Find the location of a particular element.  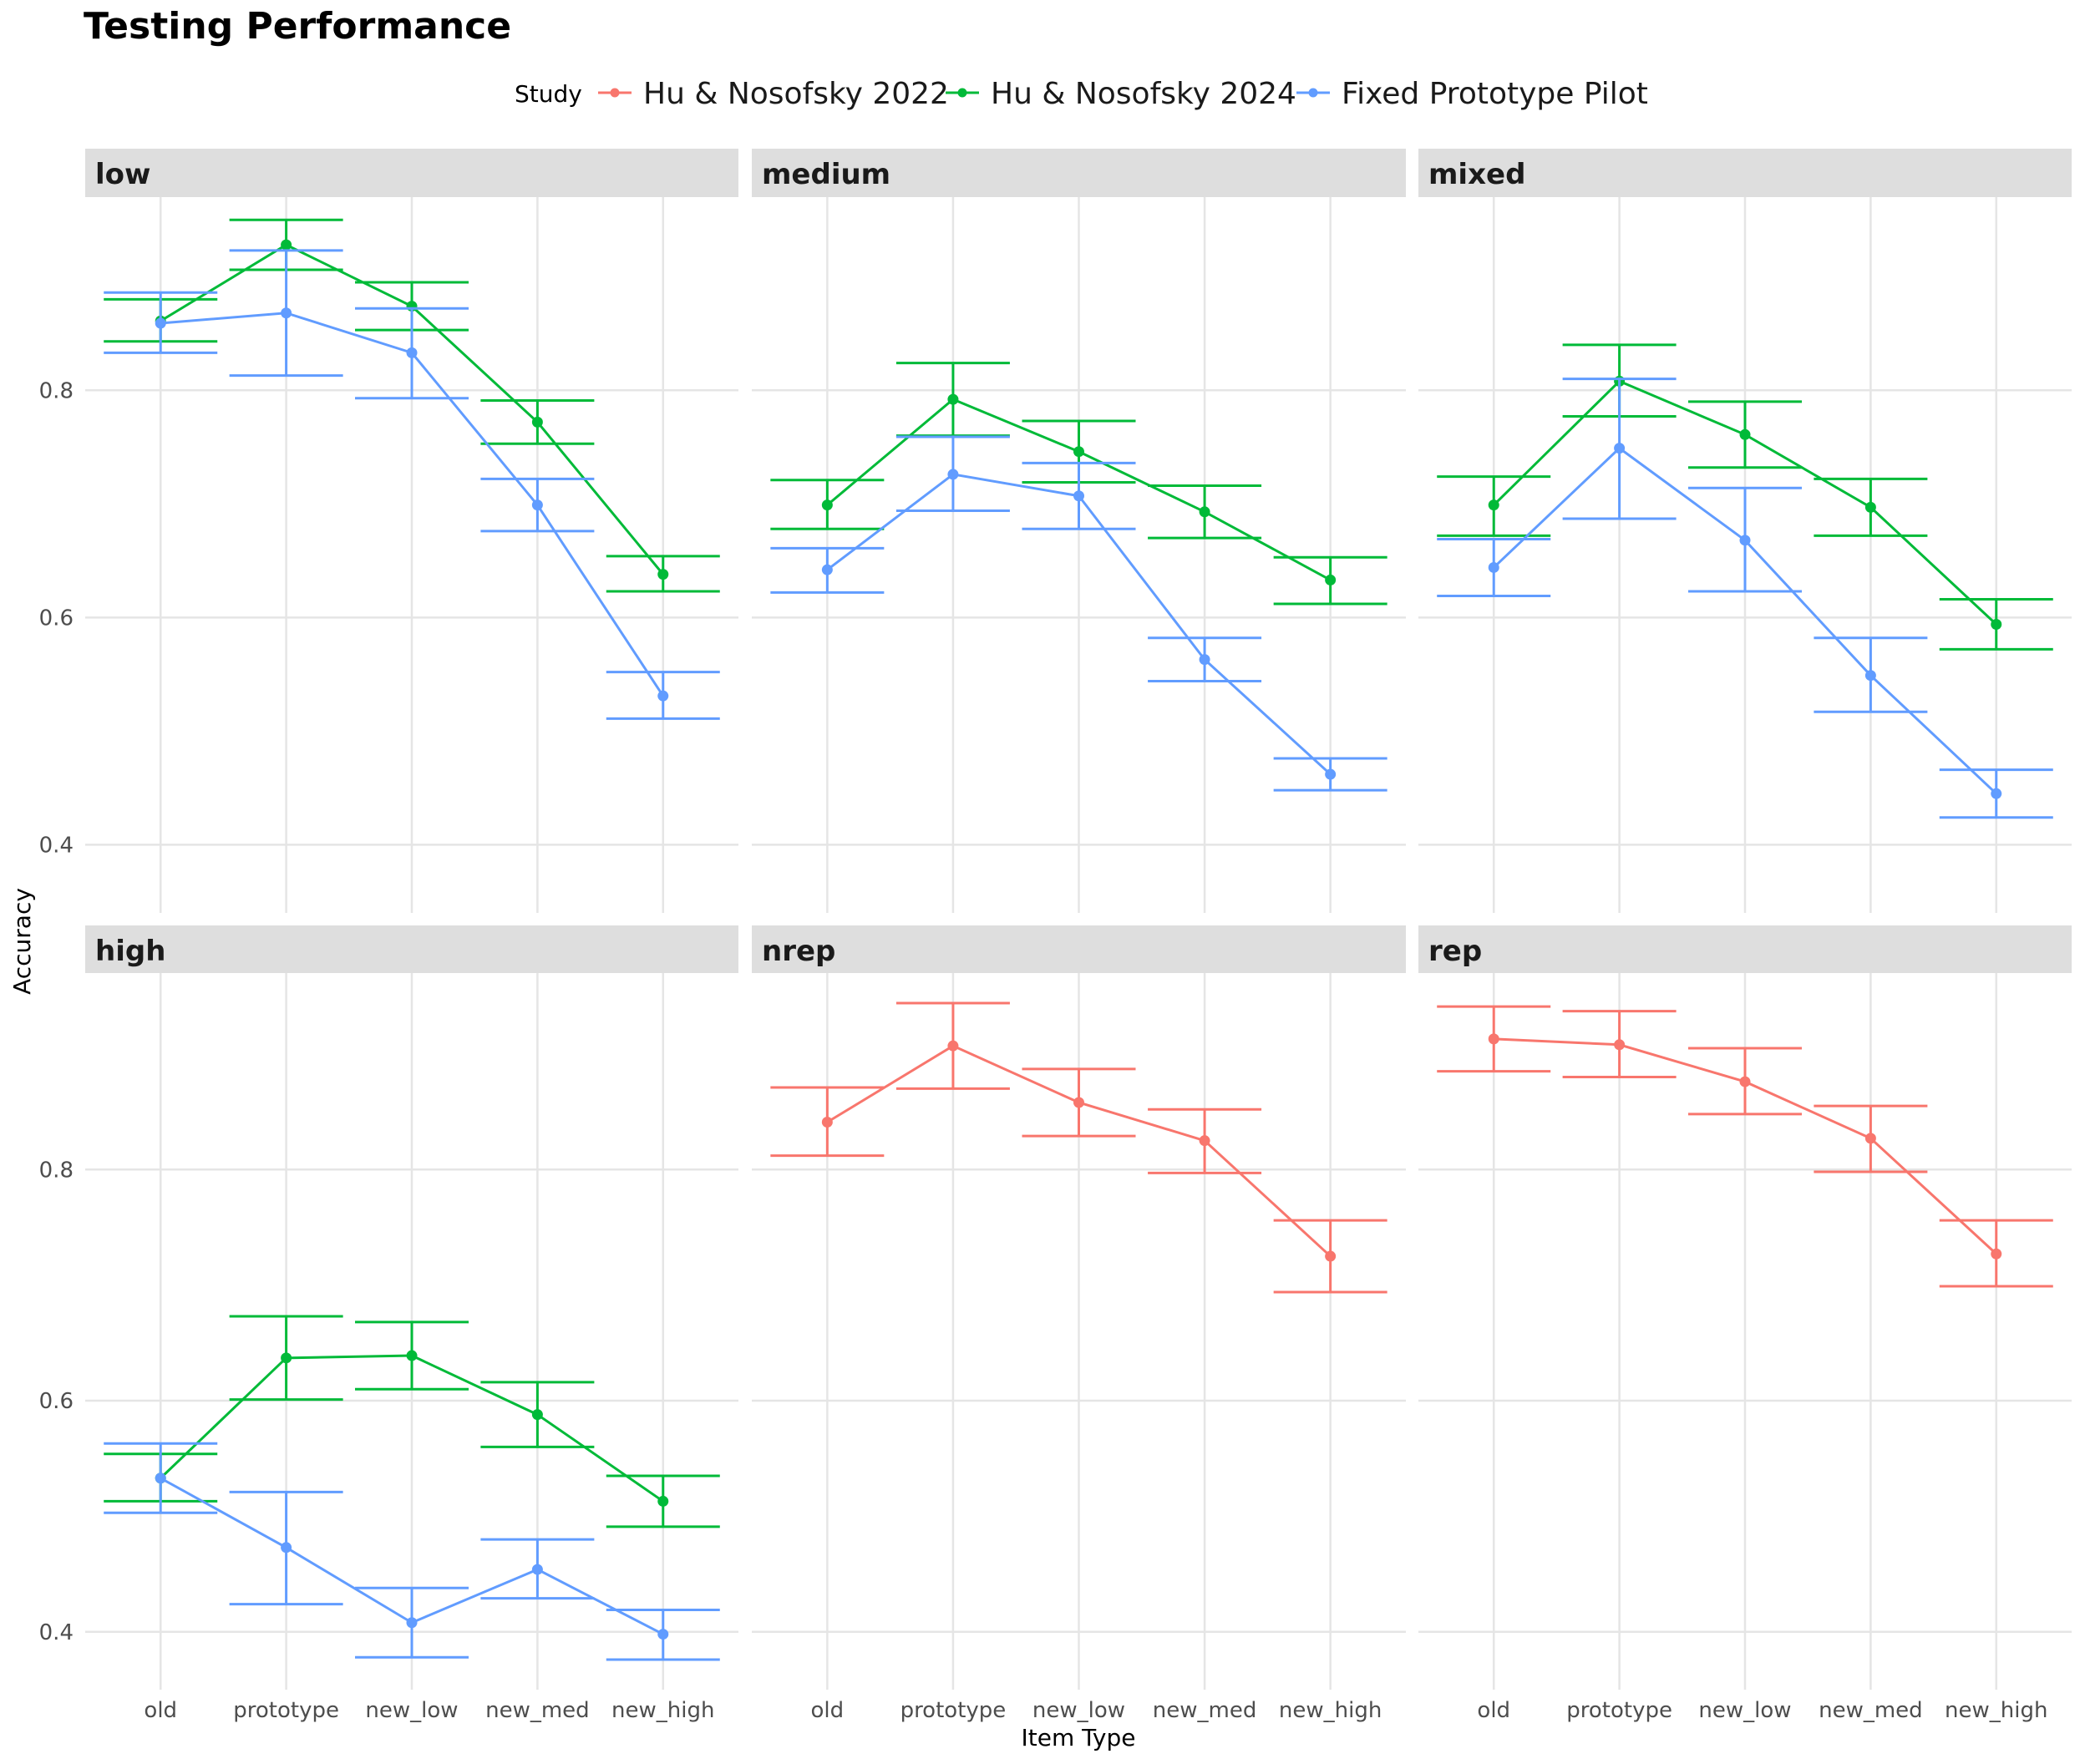

panel-low: low 0.4 0.6 0.8 is located at coordinates (388, 531).